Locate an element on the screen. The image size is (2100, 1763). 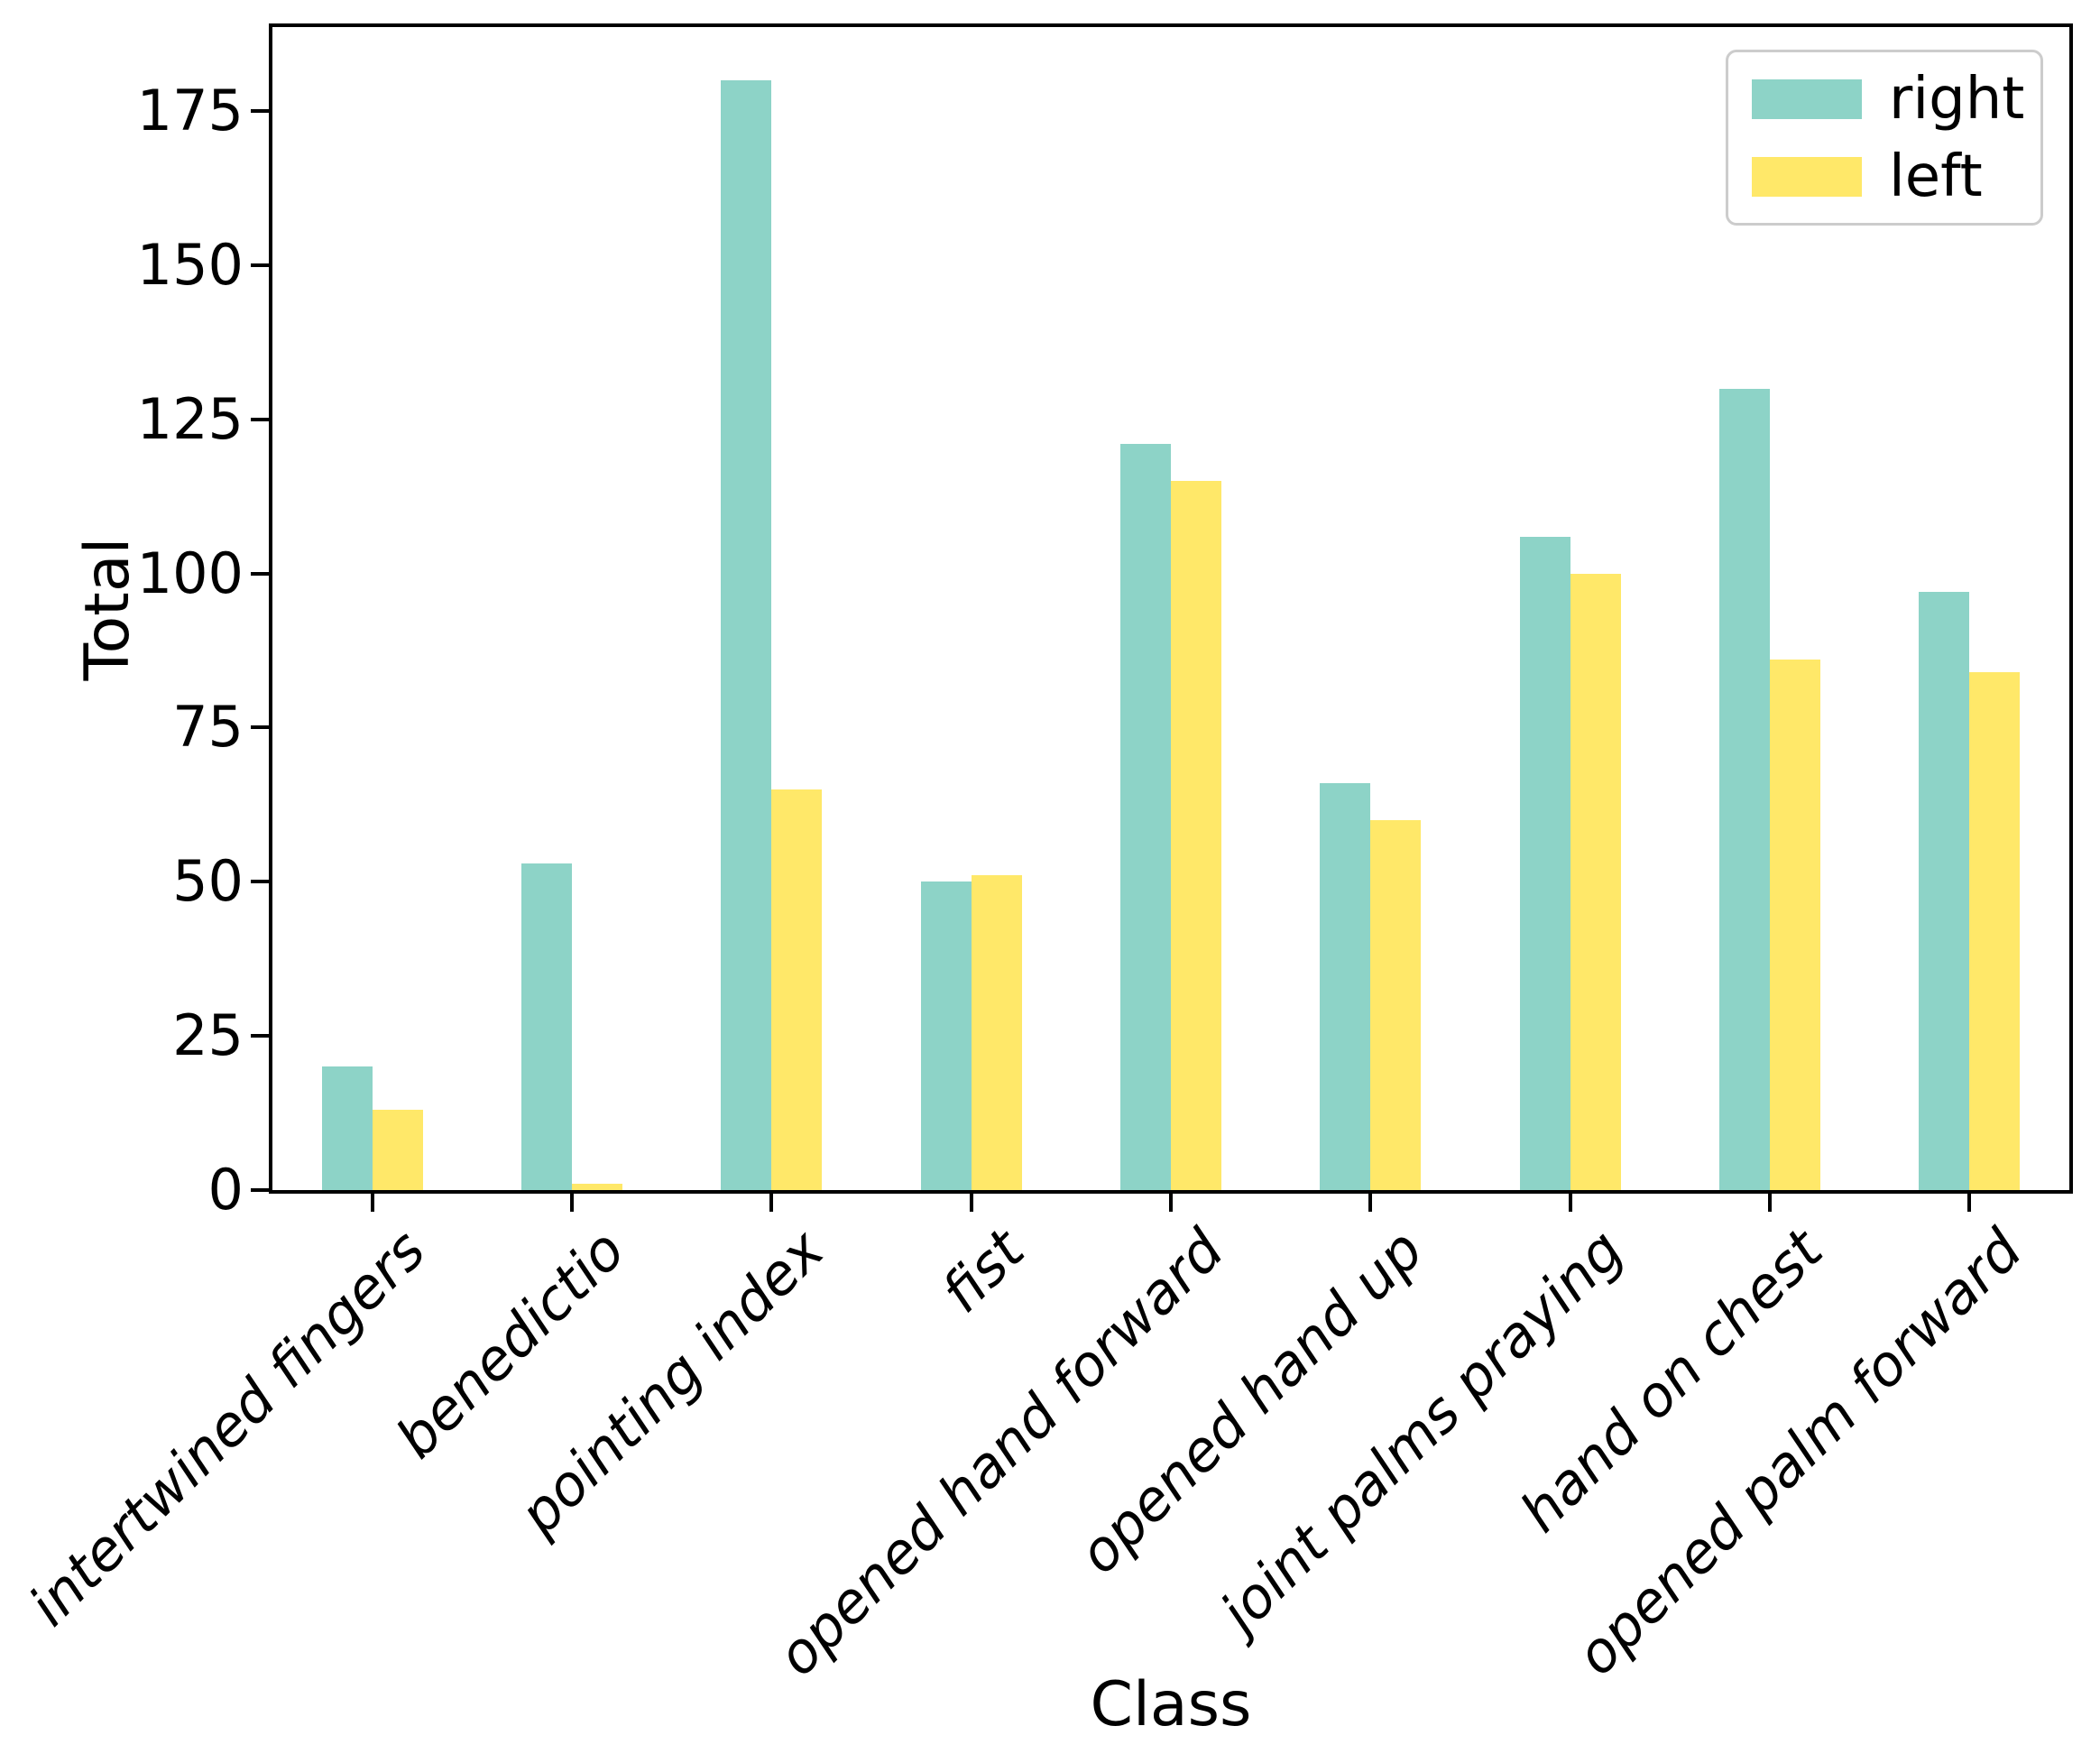
legend-swatch-right is located at coordinates (1807, 98).